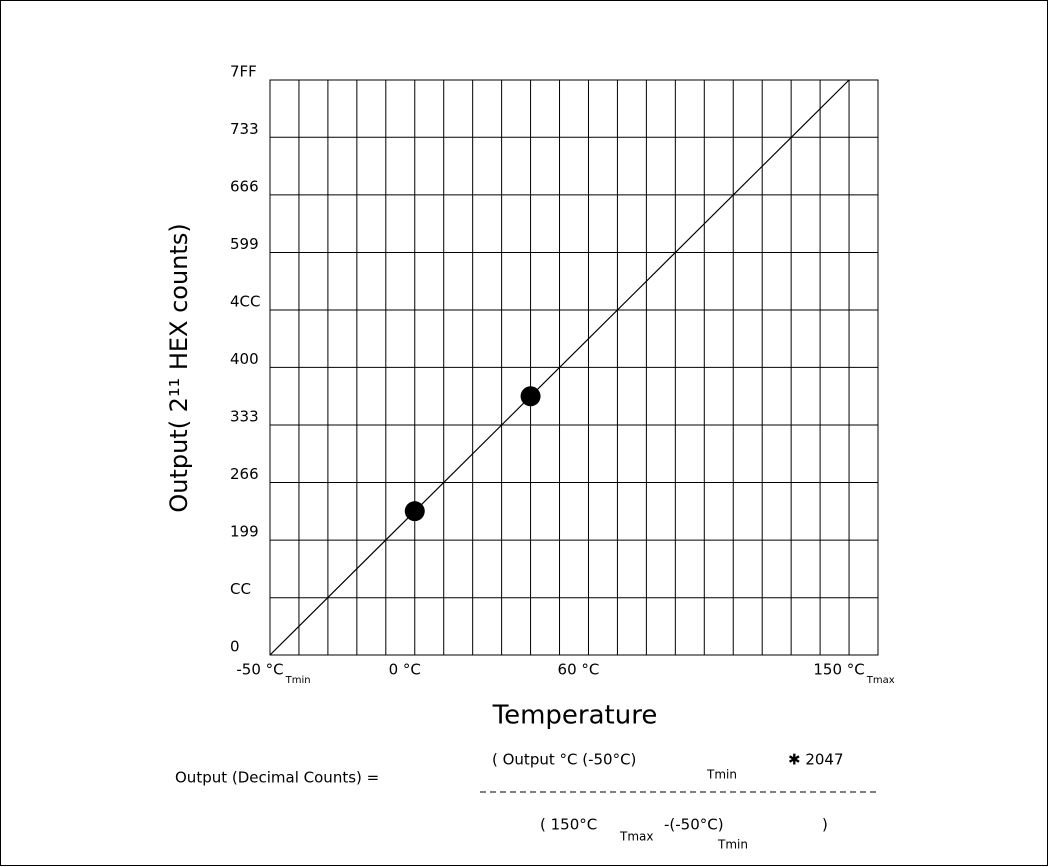 The width and height of the screenshot is (1049, 867). Describe the element at coordinates (838, 670) in the screenshot. I see `x-tick-label: 150 °C` at that location.